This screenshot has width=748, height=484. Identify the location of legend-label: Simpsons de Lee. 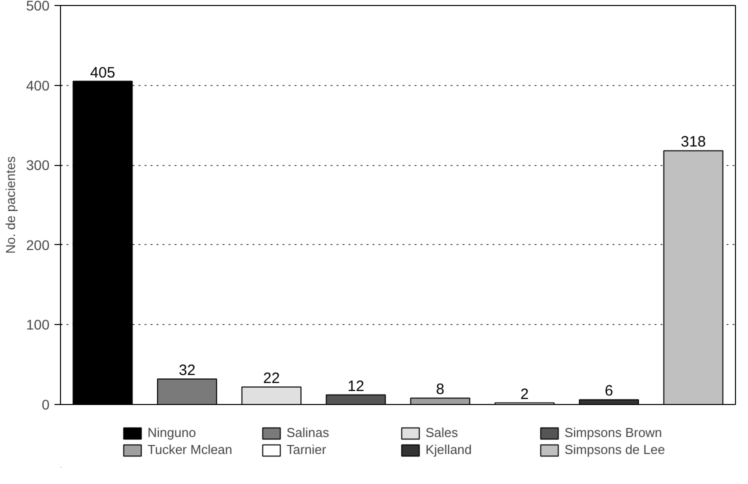
(615, 449).